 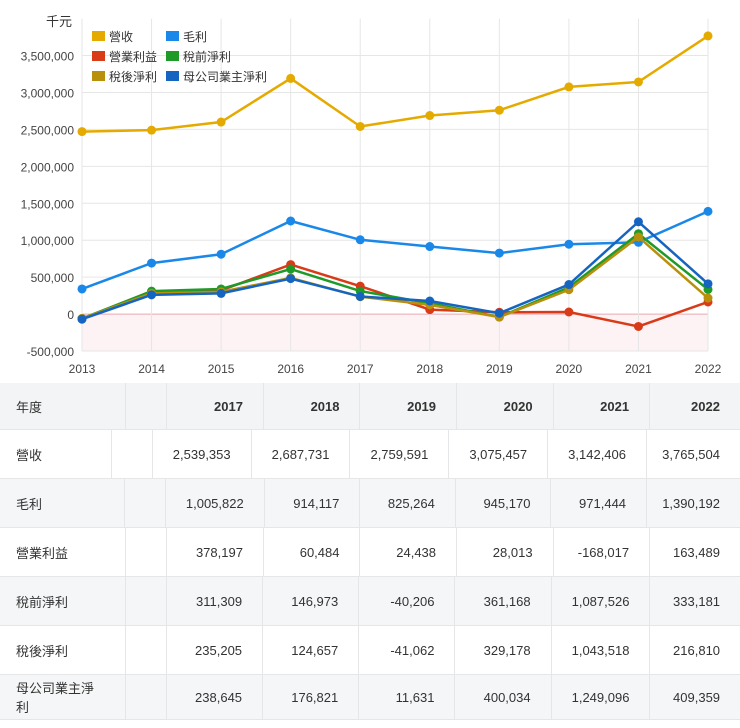 I want to click on table-header-row: 年度 2017 2018 2019 2020 2021 2022, so click(x=370, y=406).